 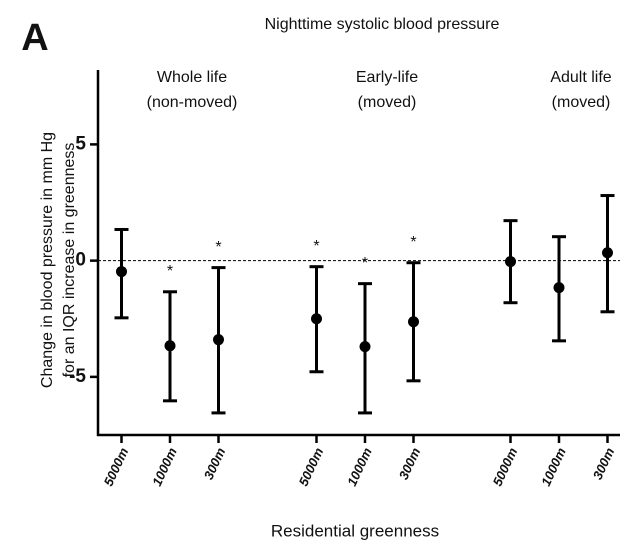 What do you see at coordinates (382, 24) in the screenshot?
I see `chart-title: Nighttime systolic blood pressure` at bounding box center [382, 24].